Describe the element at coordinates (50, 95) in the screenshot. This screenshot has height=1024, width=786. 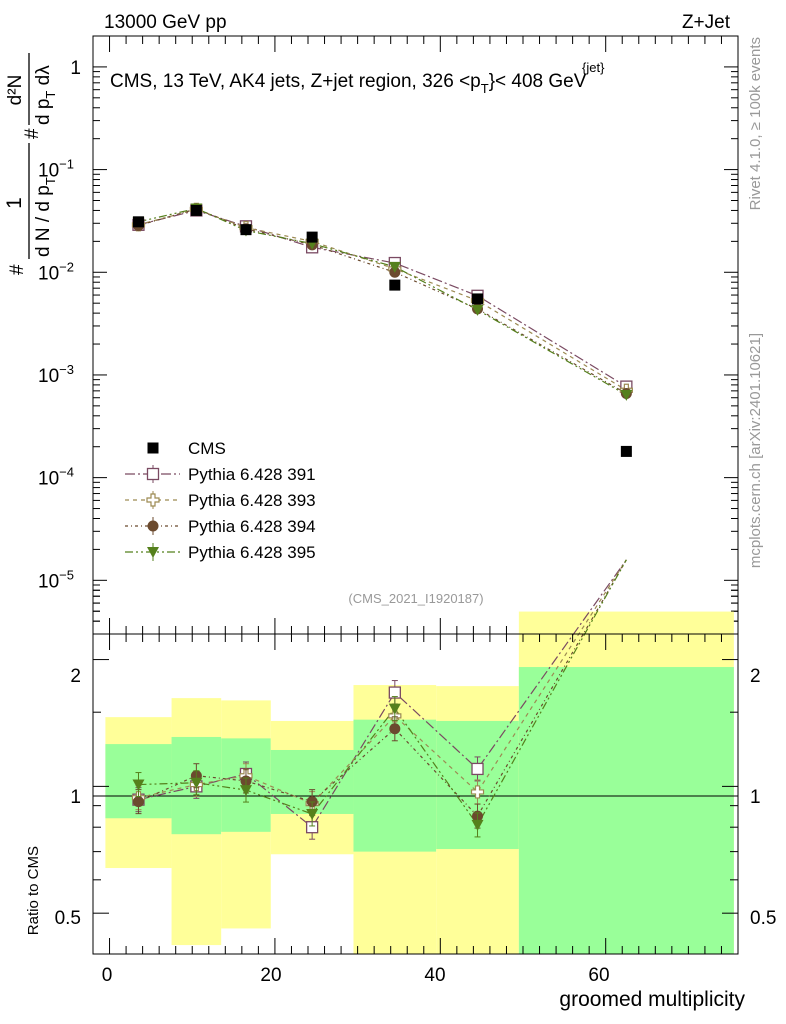
I see `y-label-den-2-sub: T` at that location.